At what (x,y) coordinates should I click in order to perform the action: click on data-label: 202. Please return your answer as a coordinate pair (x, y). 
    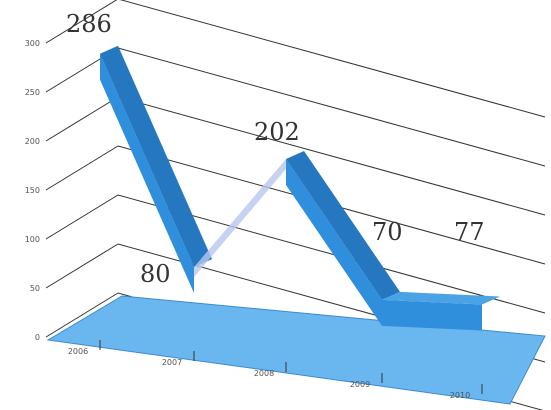
    Looking at the image, I should click on (277, 132).